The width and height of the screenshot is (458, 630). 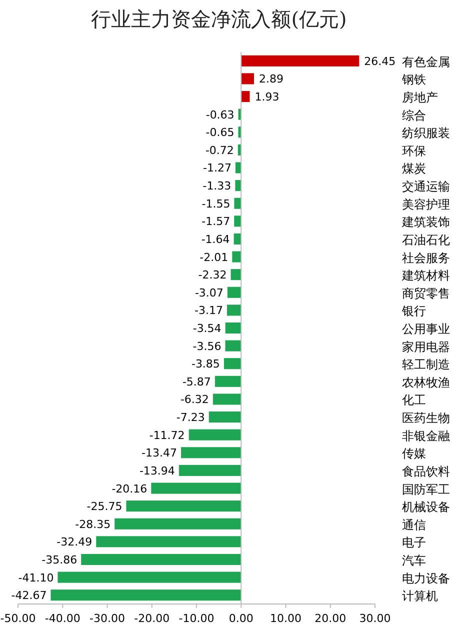 I want to click on y-tick-label: 公用事业, so click(x=426, y=329).